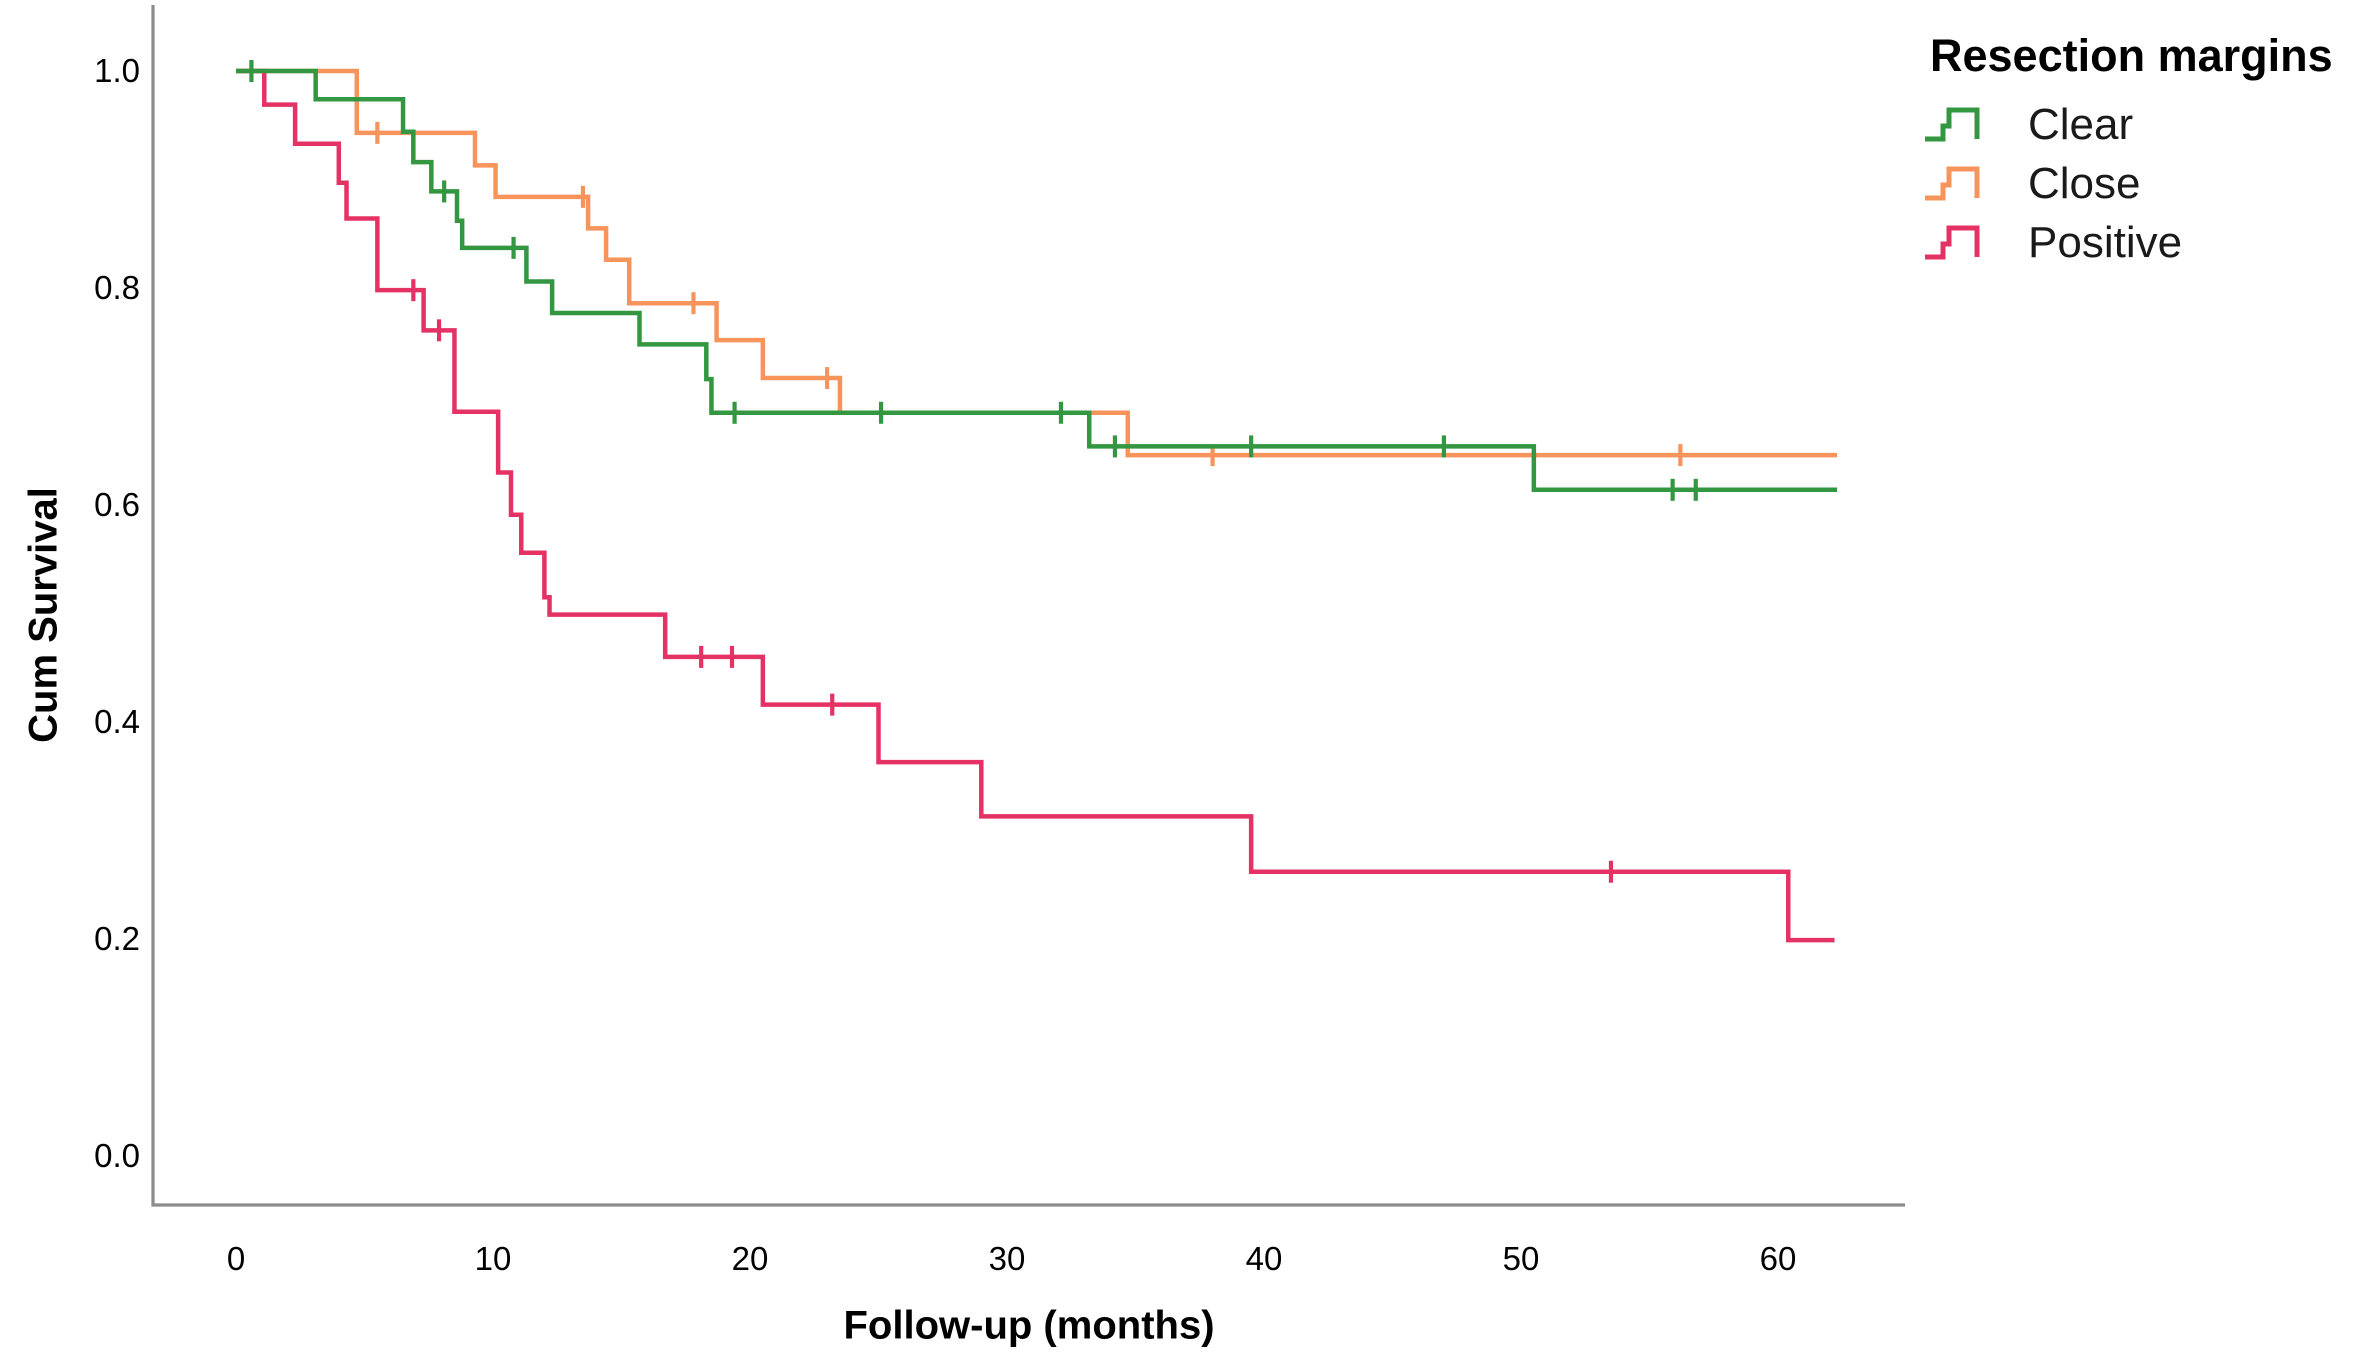  I want to click on legend-label: Clear, so click(2081, 124).